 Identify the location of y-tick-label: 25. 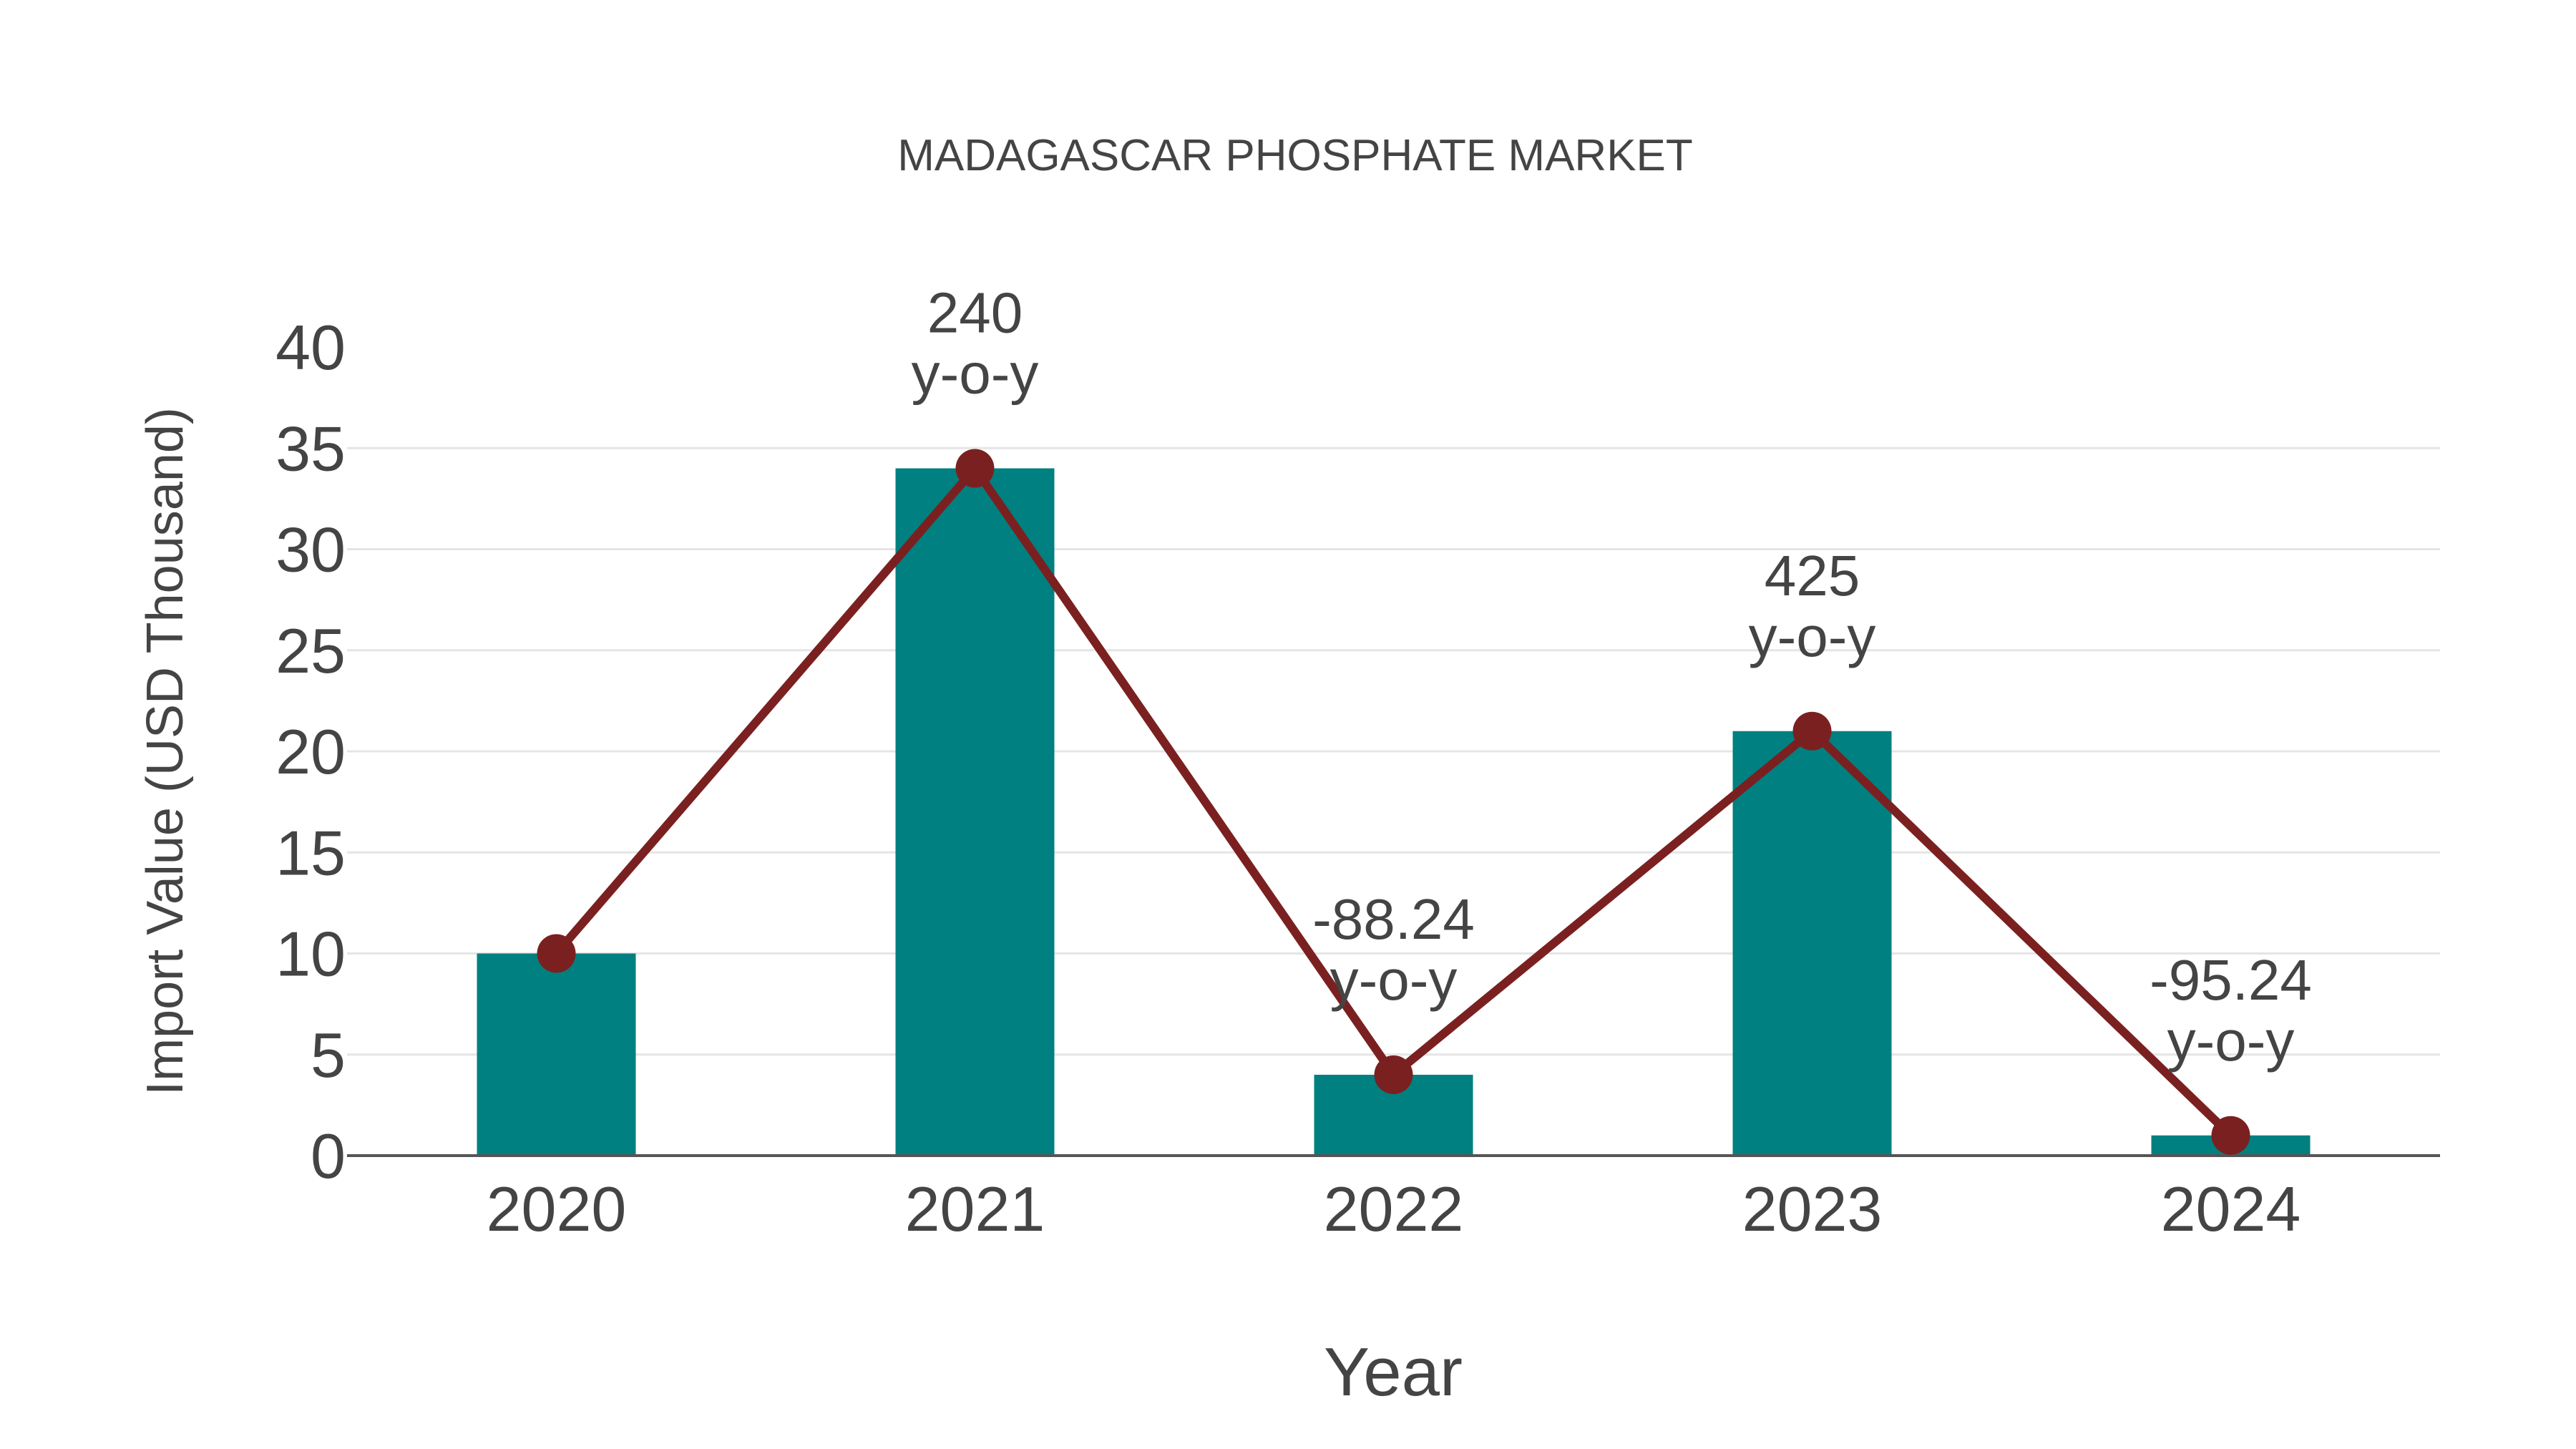
(310, 650).